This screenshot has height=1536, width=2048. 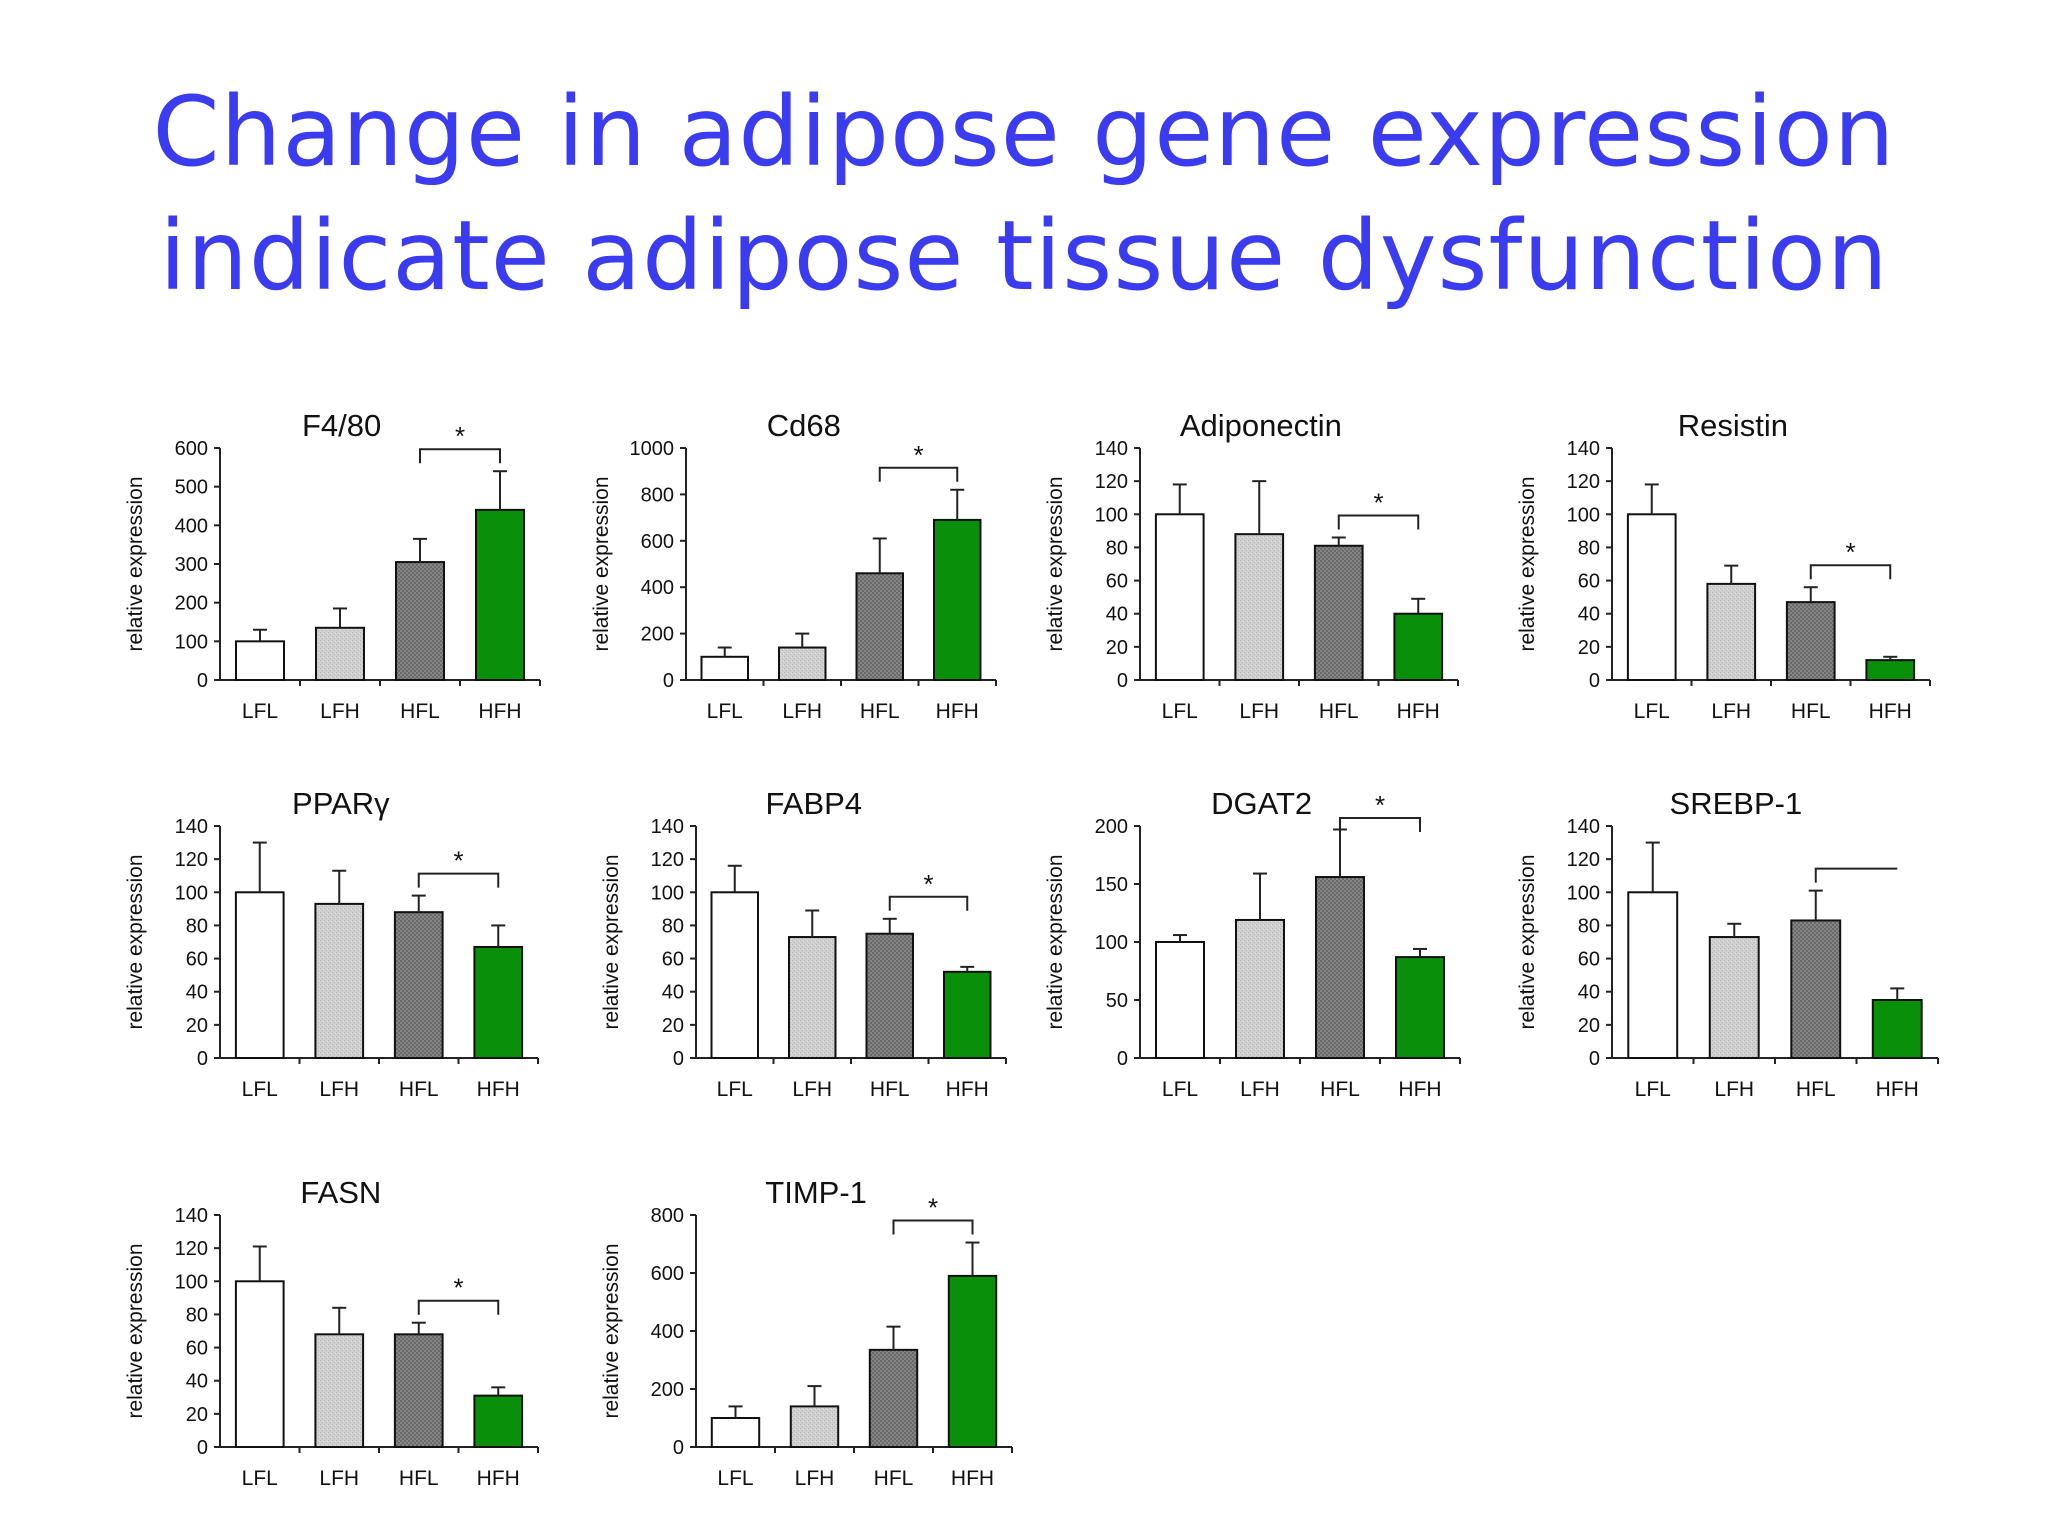 What do you see at coordinates (657, 635) in the screenshot?
I see `y-tick-label: 200` at bounding box center [657, 635].